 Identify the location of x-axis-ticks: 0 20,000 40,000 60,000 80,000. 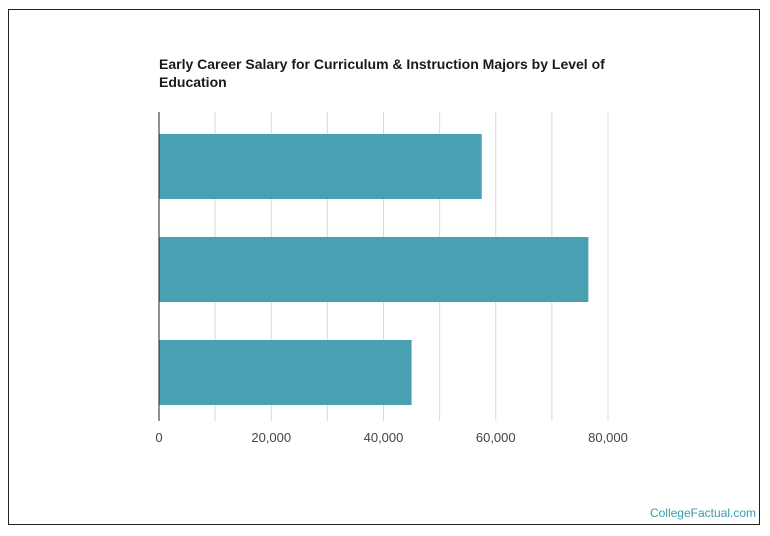
(391, 437).